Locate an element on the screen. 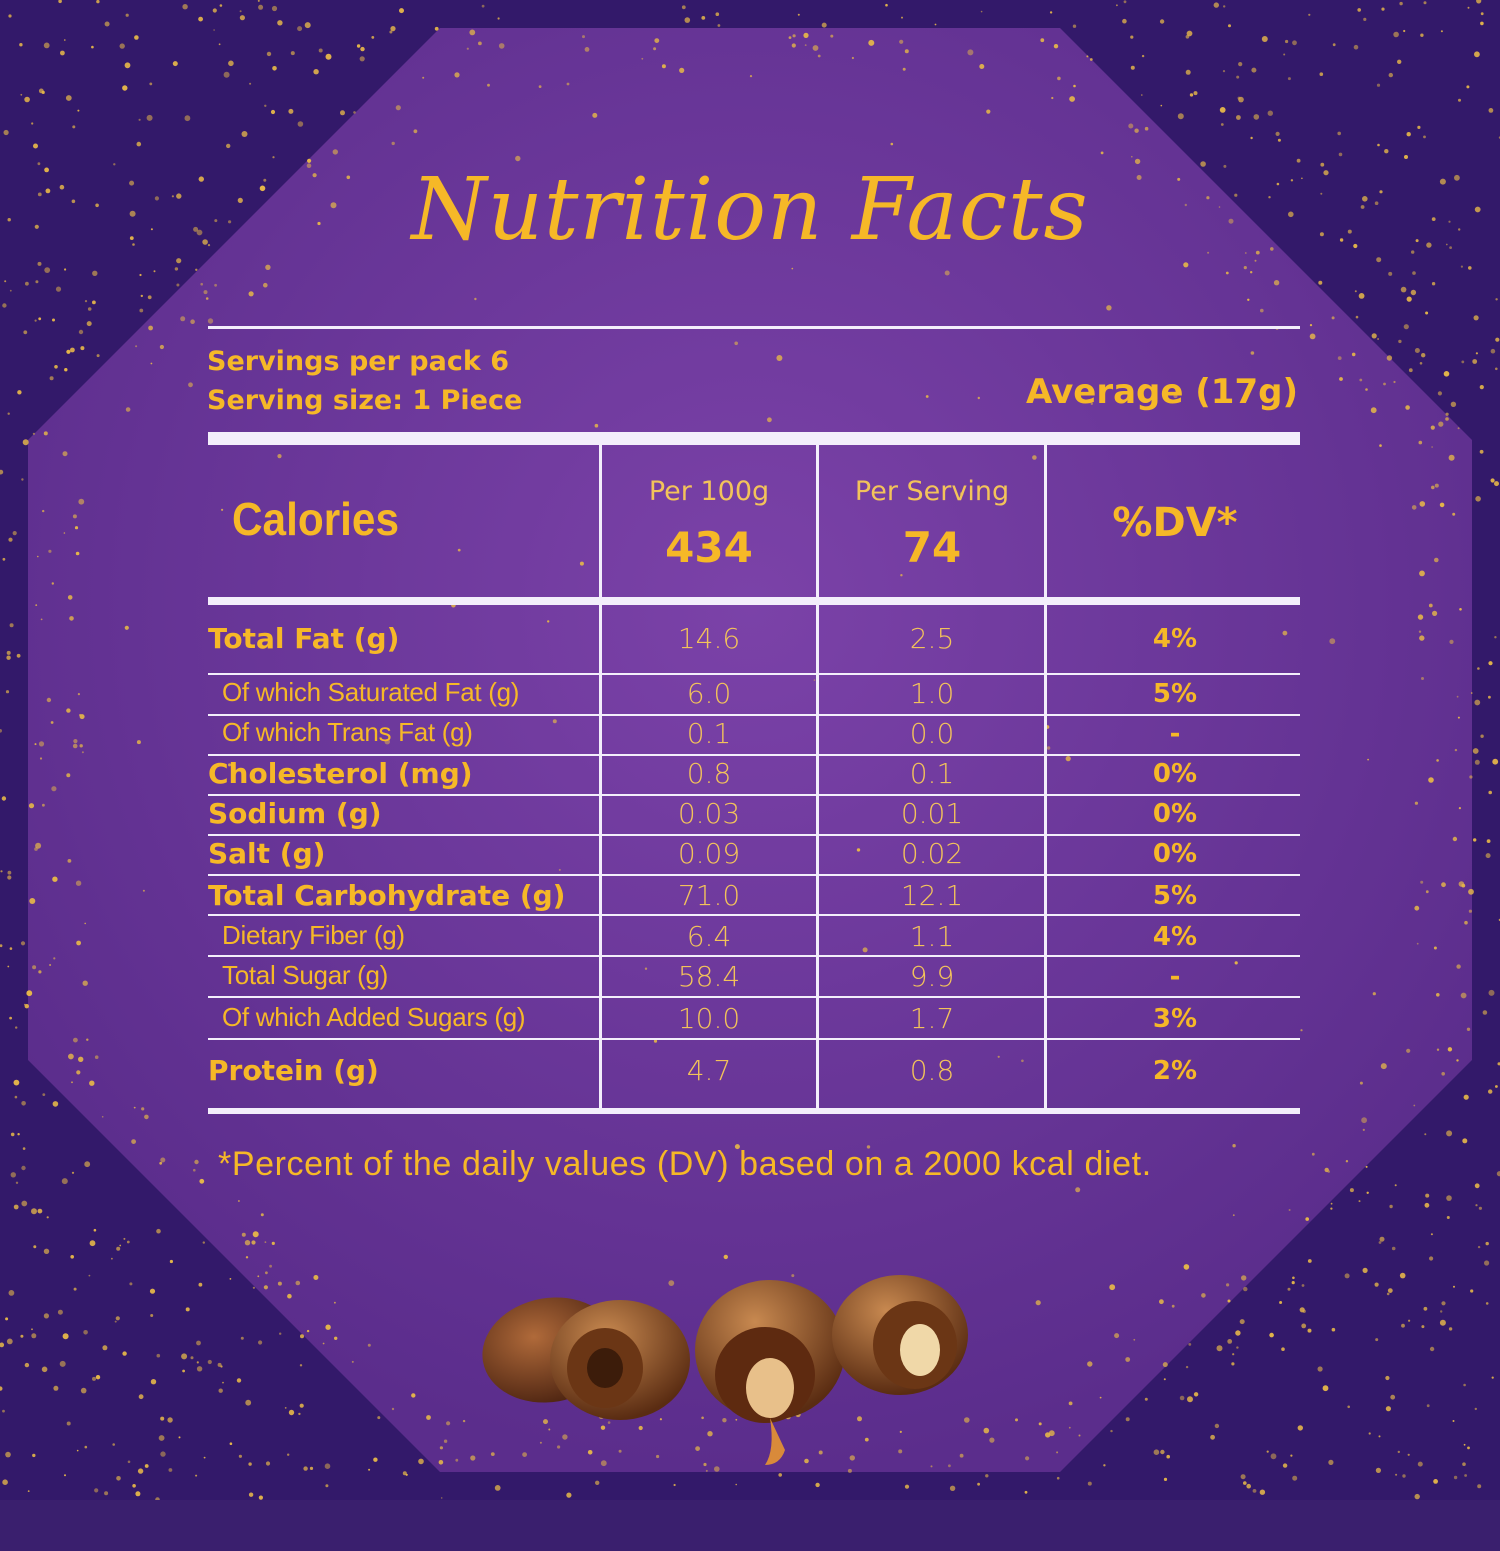 Image resolution: width=1500 pixels, height=1551 pixels. row-dv: 2% is located at coordinates (1175, 1071).